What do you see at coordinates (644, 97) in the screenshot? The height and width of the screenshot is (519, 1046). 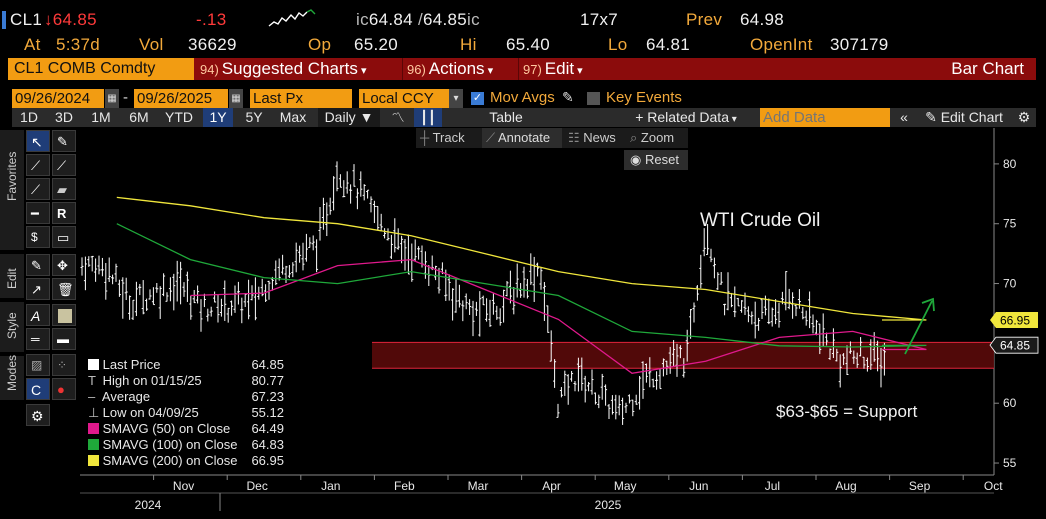 I see `key-events-label: Key Events` at bounding box center [644, 97].